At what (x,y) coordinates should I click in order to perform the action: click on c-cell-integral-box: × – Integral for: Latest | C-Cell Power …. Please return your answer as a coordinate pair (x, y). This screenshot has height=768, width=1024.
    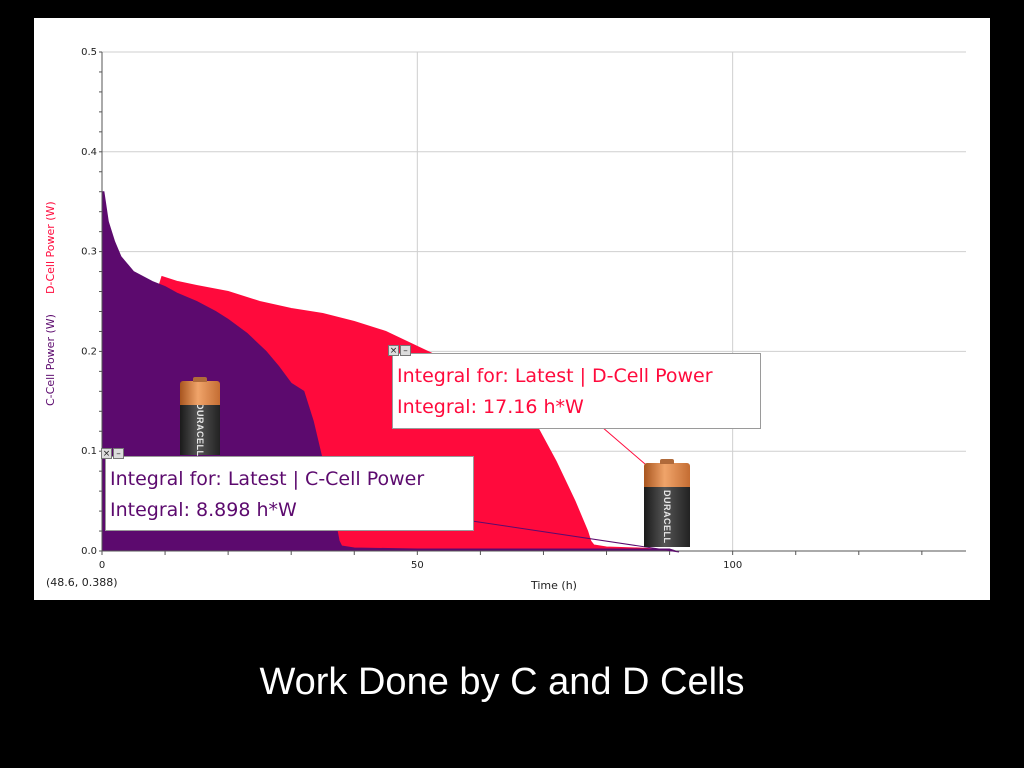
    Looking at the image, I should click on (287, 489).